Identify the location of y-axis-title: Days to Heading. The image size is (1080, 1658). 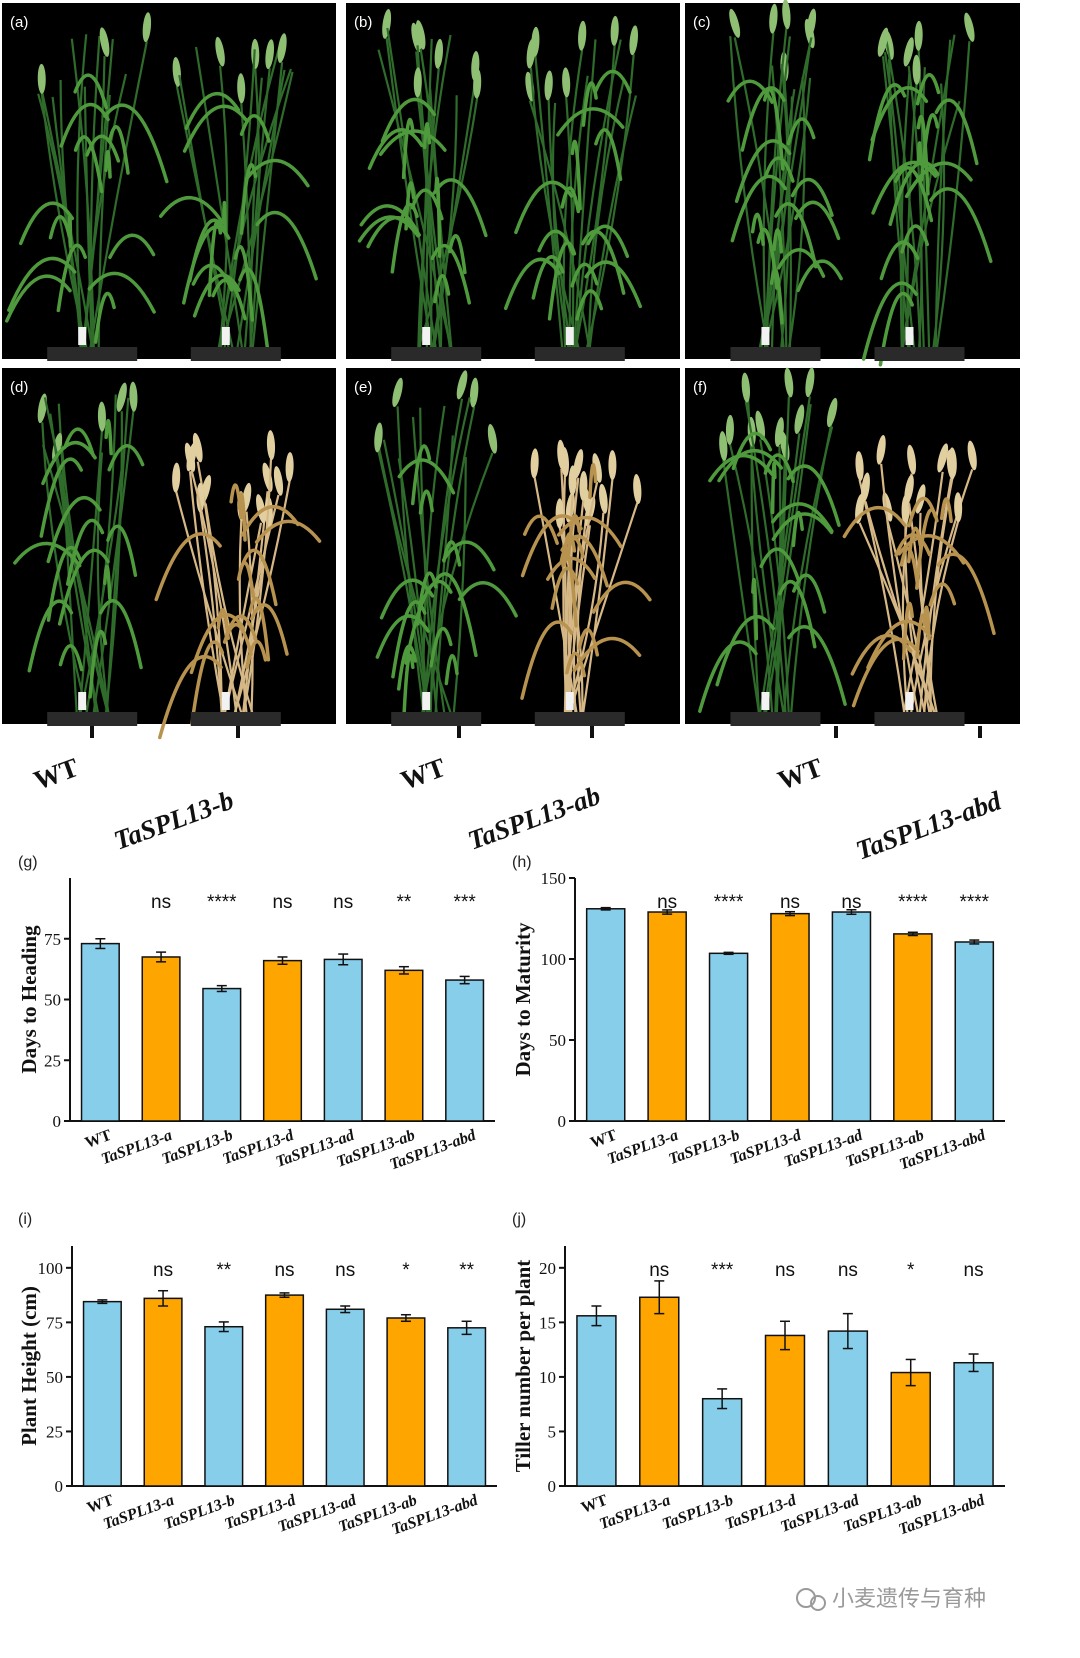
(29, 999).